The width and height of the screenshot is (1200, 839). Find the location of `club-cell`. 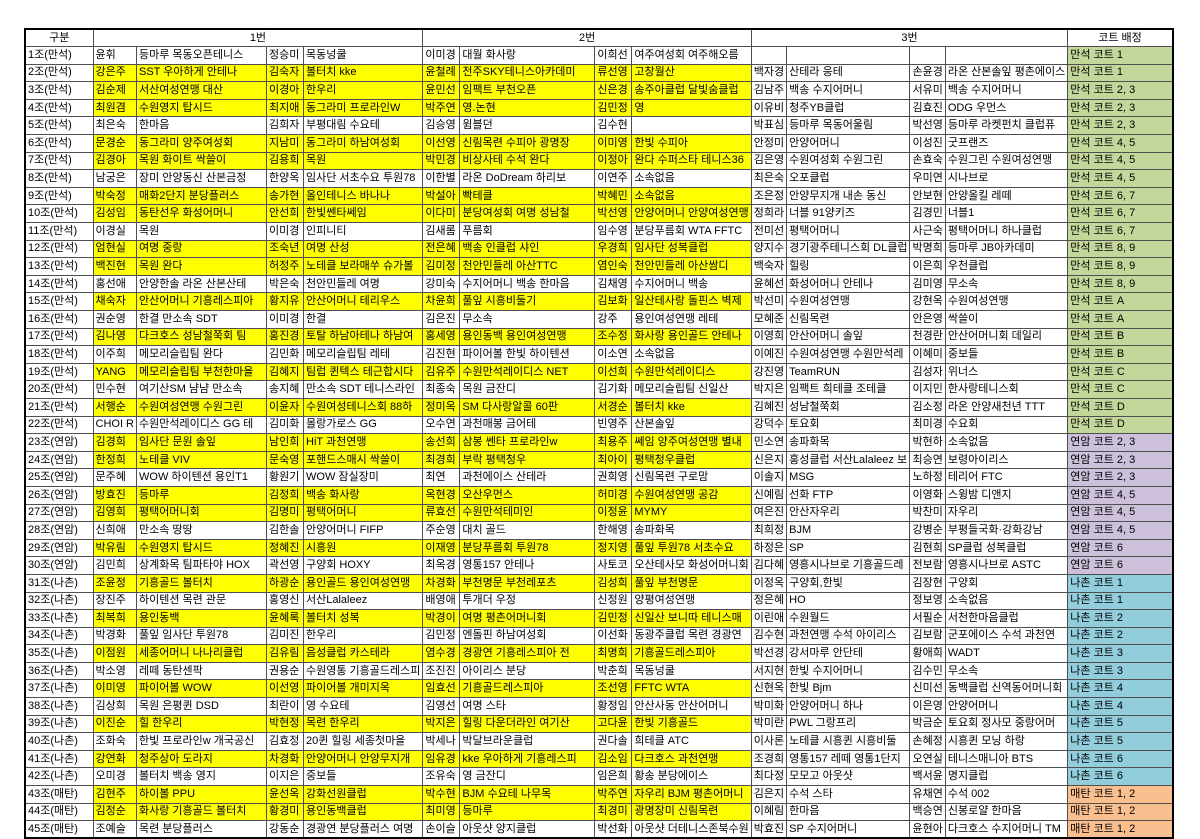

club-cell is located at coordinates (1006, 55).